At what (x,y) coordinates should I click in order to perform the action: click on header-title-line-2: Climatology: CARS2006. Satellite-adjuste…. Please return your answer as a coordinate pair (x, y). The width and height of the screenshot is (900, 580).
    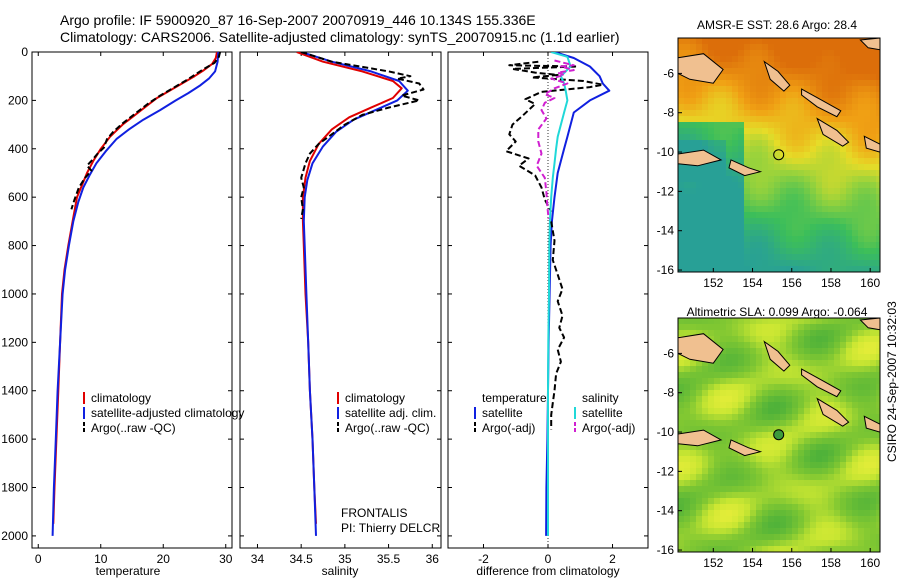
    Looking at the image, I should click on (340, 37).